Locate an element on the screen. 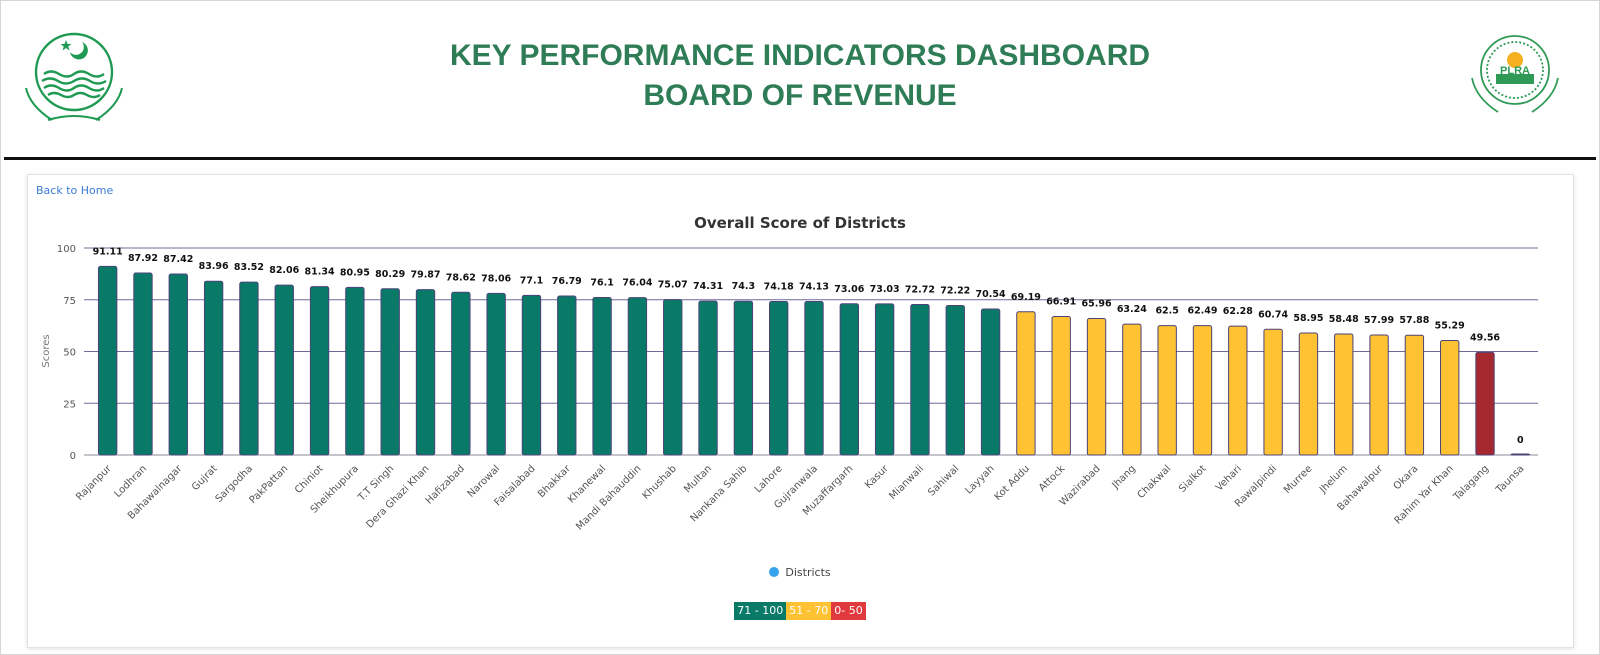 Image resolution: width=1600 pixels, height=655 pixels. bar-faisalabad is located at coordinates (531, 375).